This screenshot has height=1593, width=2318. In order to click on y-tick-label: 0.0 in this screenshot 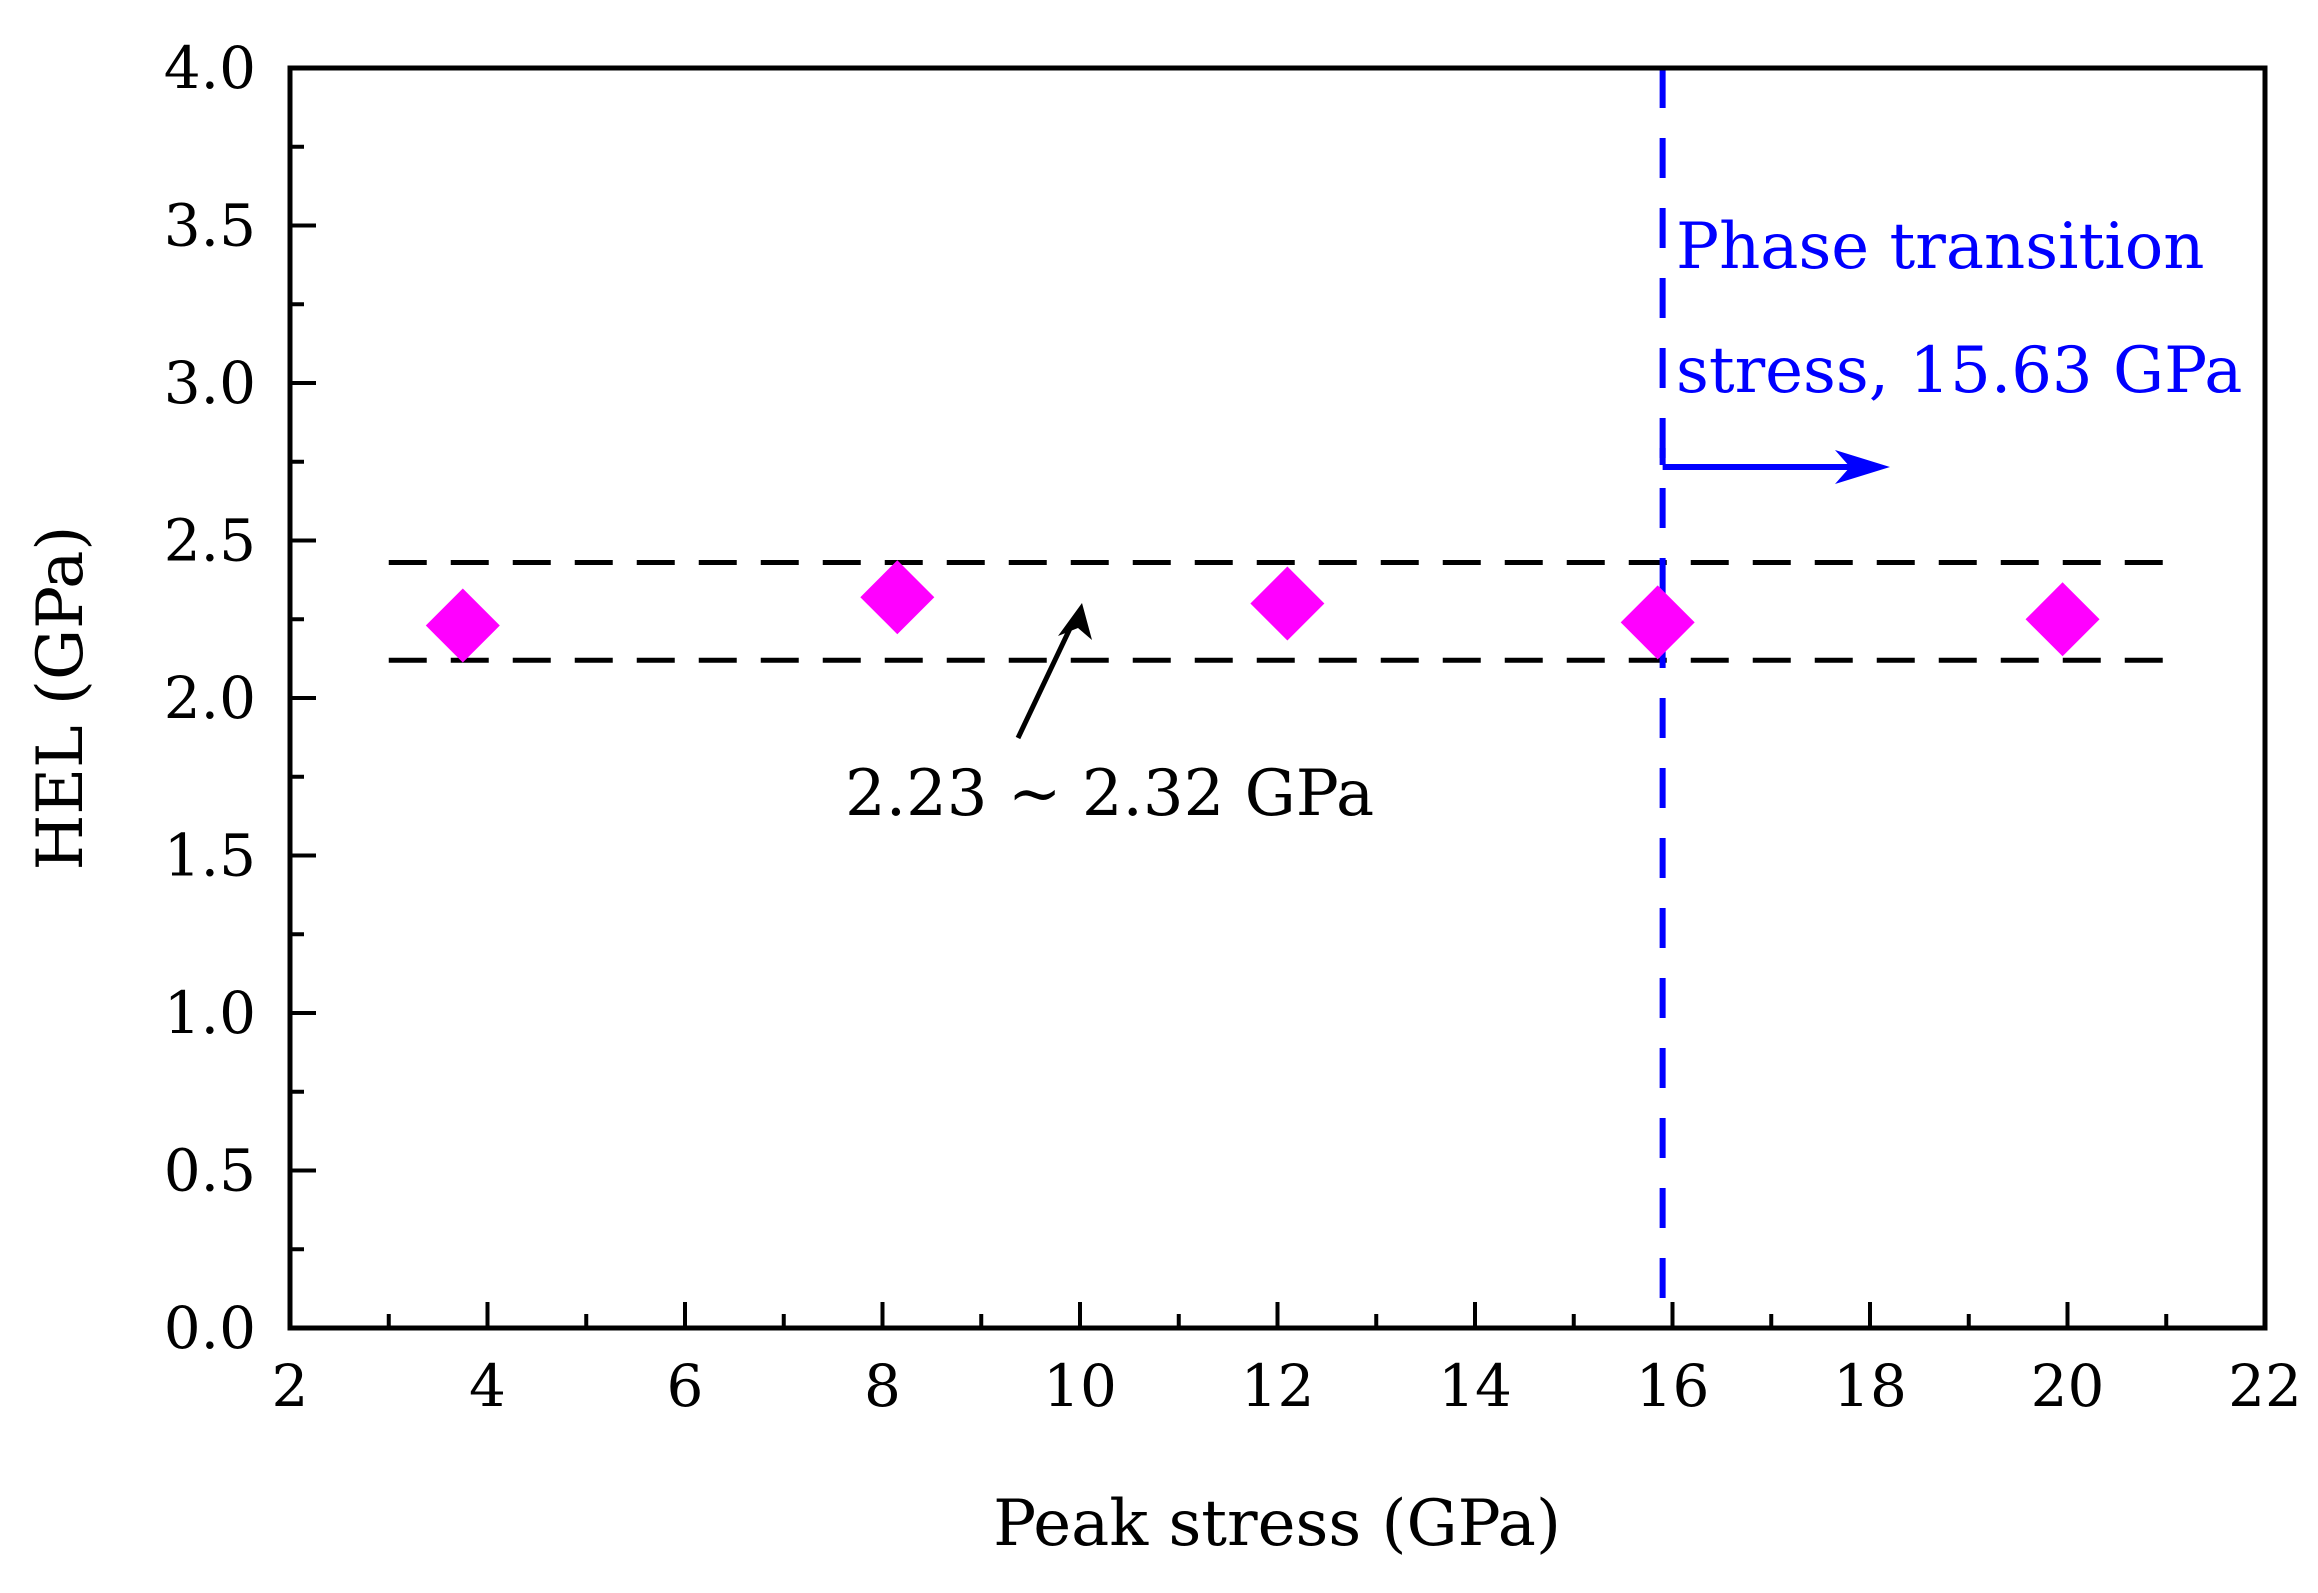, I will do `click(210, 1328)`.